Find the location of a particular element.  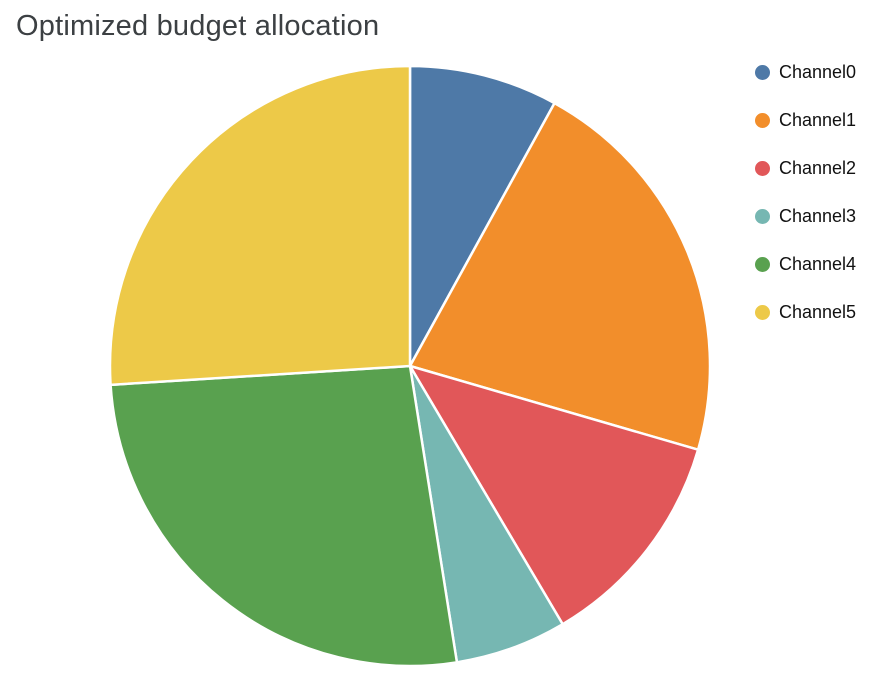

pie-slice-channel2 is located at coordinates (554, 495).